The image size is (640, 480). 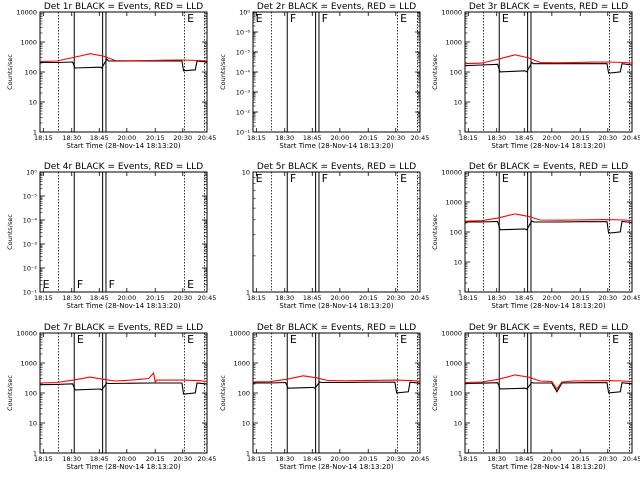 I want to click on panel-title: Det 7r BLACK = Events, RED = LLD, so click(x=123, y=328).